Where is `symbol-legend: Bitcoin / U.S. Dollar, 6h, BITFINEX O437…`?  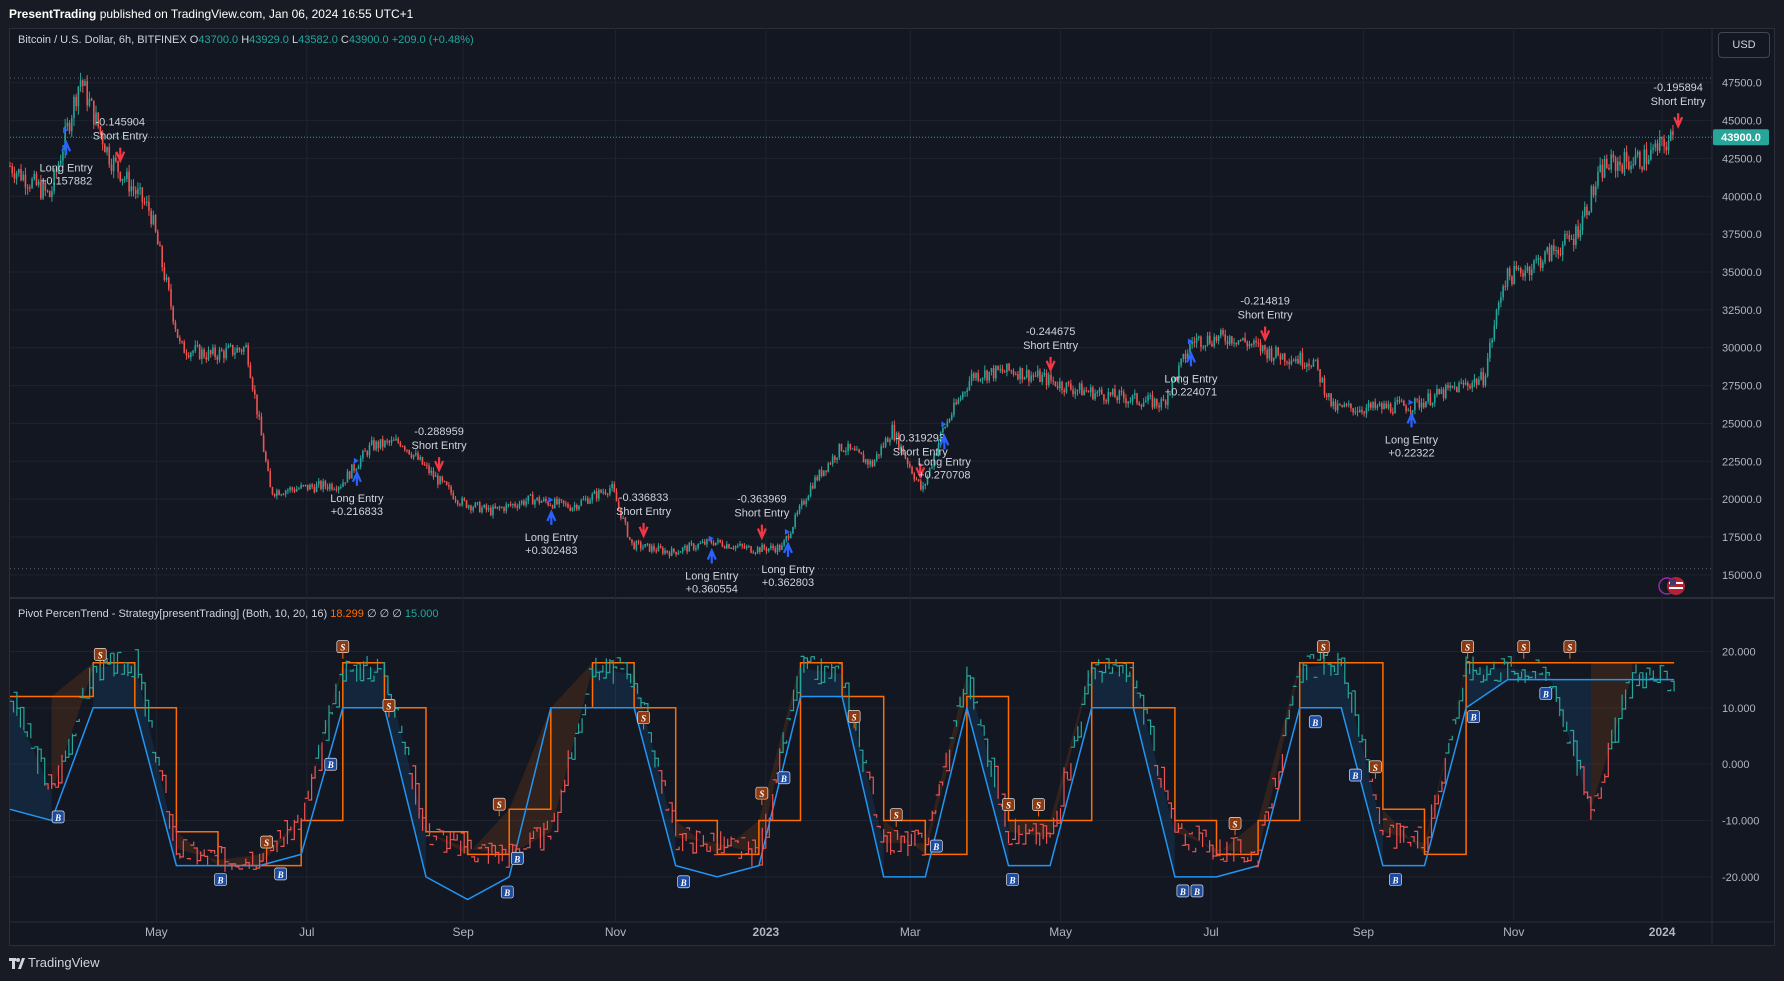 symbol-legend: Bitcoin / U.S. Dollar, 6h, BITFINEX O437… is located at coordinates (246, 40).